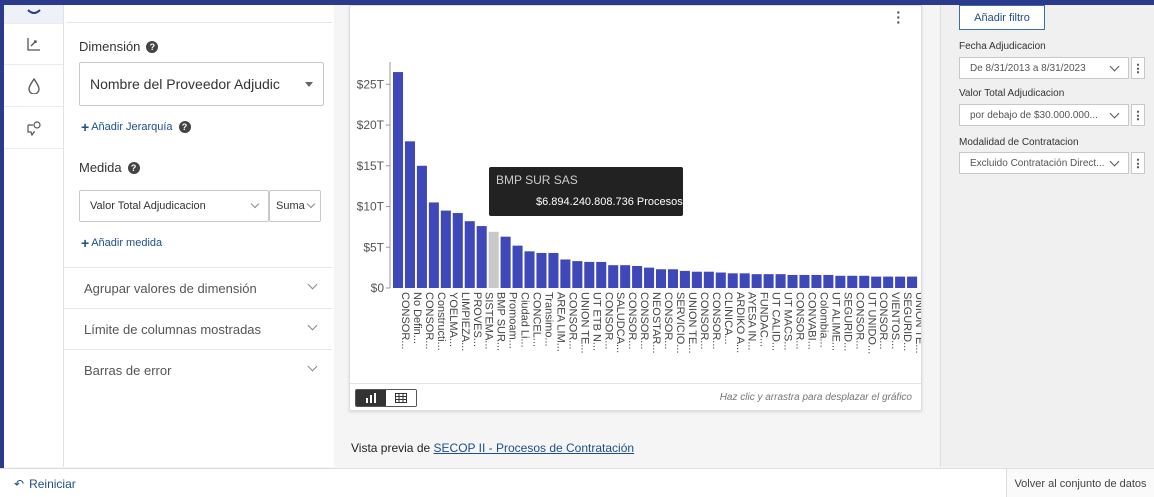 The width and height of the screenshot is (1154, 497). Describe the element at coordinates (898, 17) in the screenshot. I see `kebab-menu-icon: · · ·` at that location.